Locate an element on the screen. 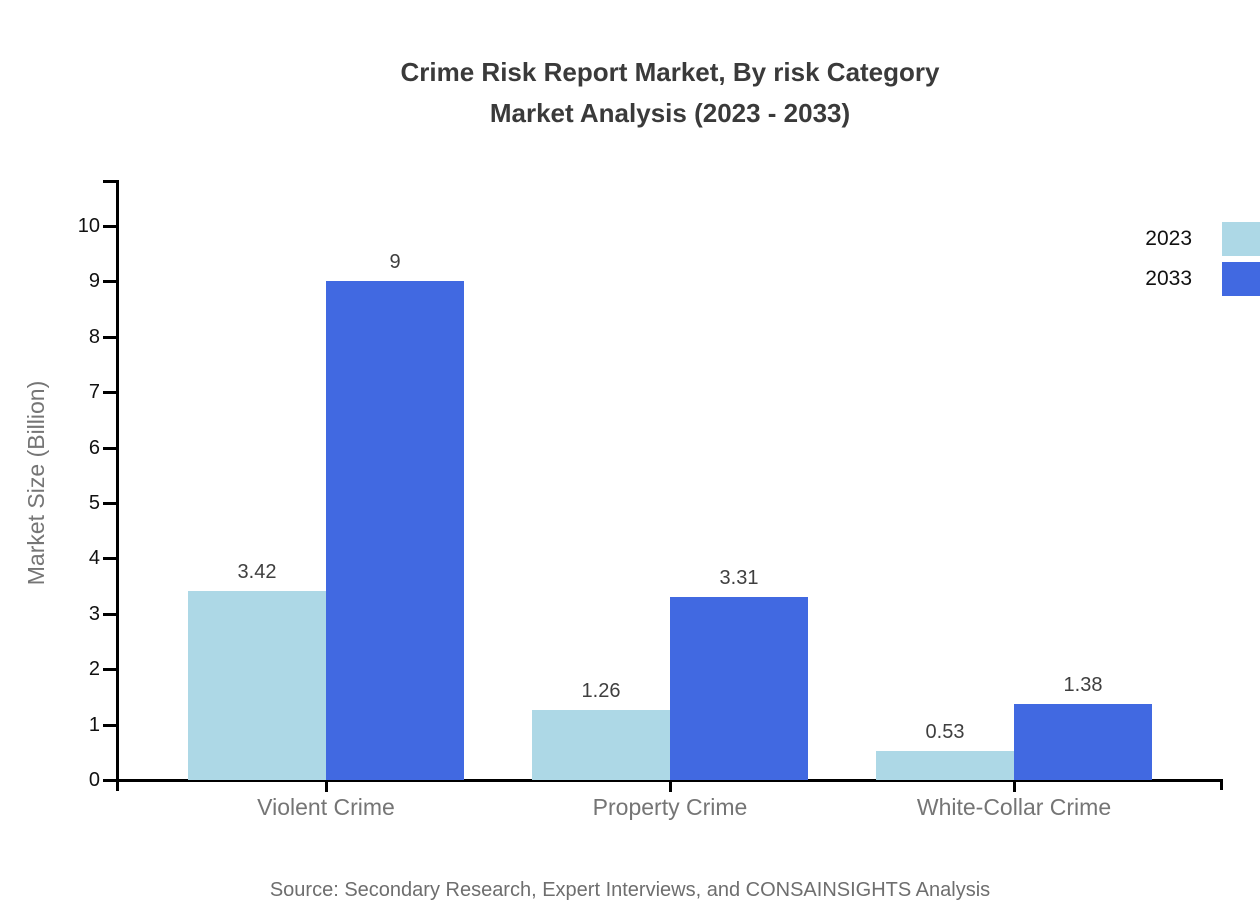  bar-2023-violent-crime is located at coordinates (257, 685).